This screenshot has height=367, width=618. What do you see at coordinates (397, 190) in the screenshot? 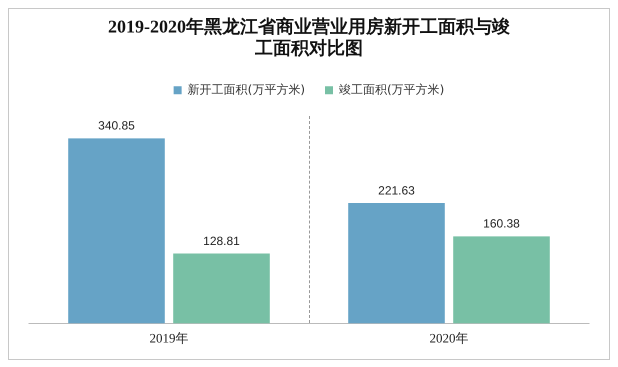
I see `data-label: 221.63` at bounding box center [397, 190].